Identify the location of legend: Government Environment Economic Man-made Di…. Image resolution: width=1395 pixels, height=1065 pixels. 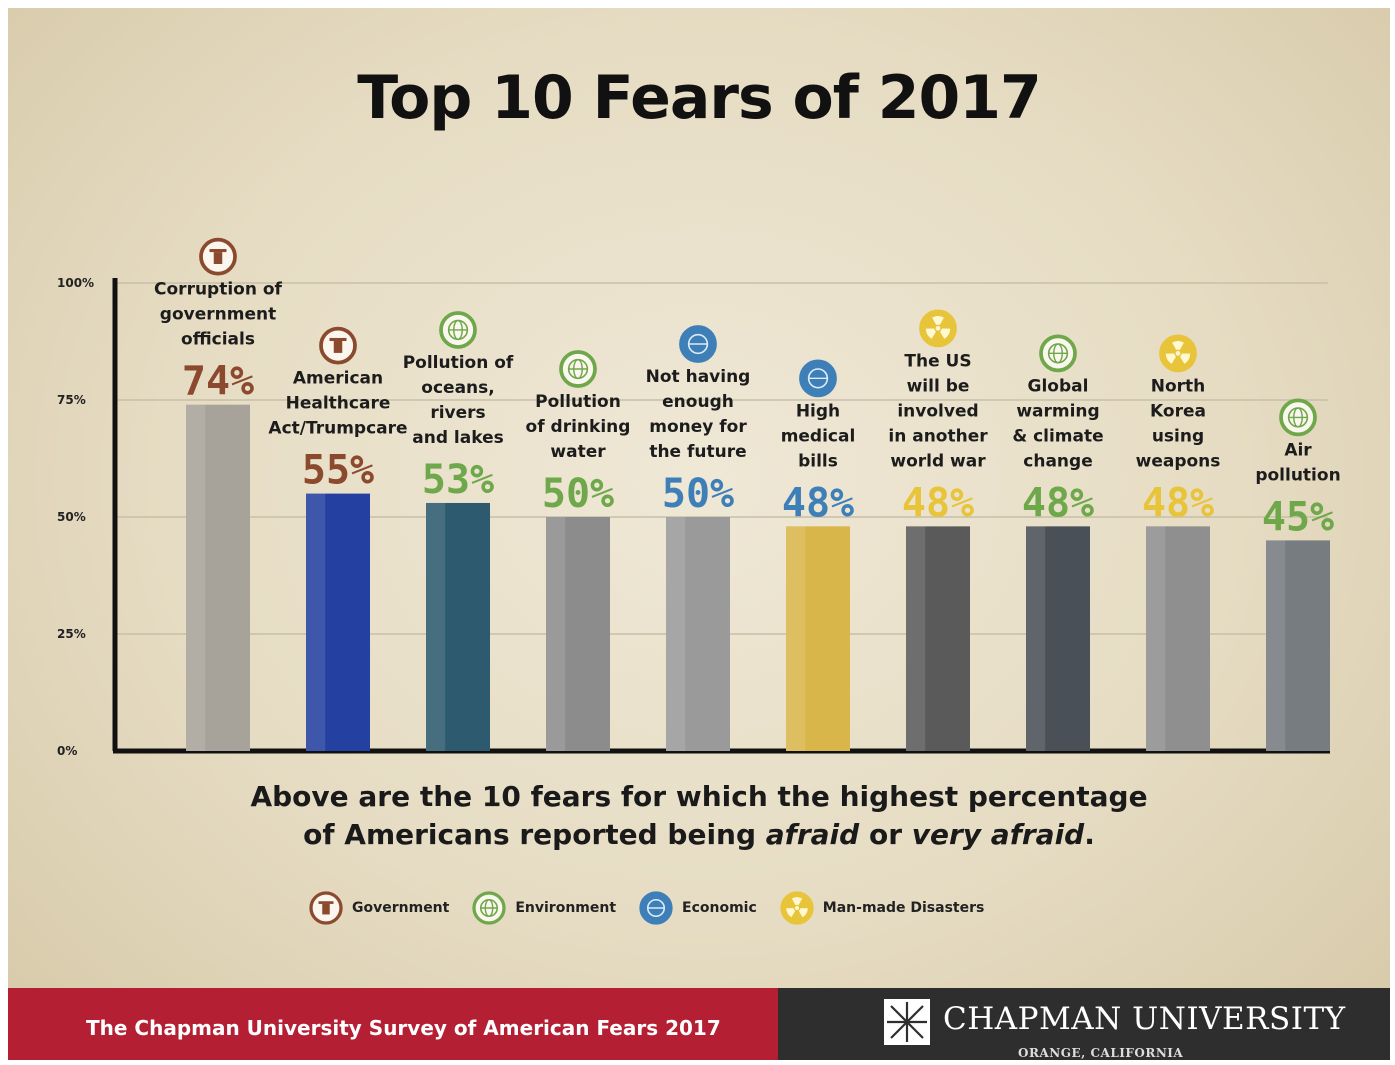
(646, 908).